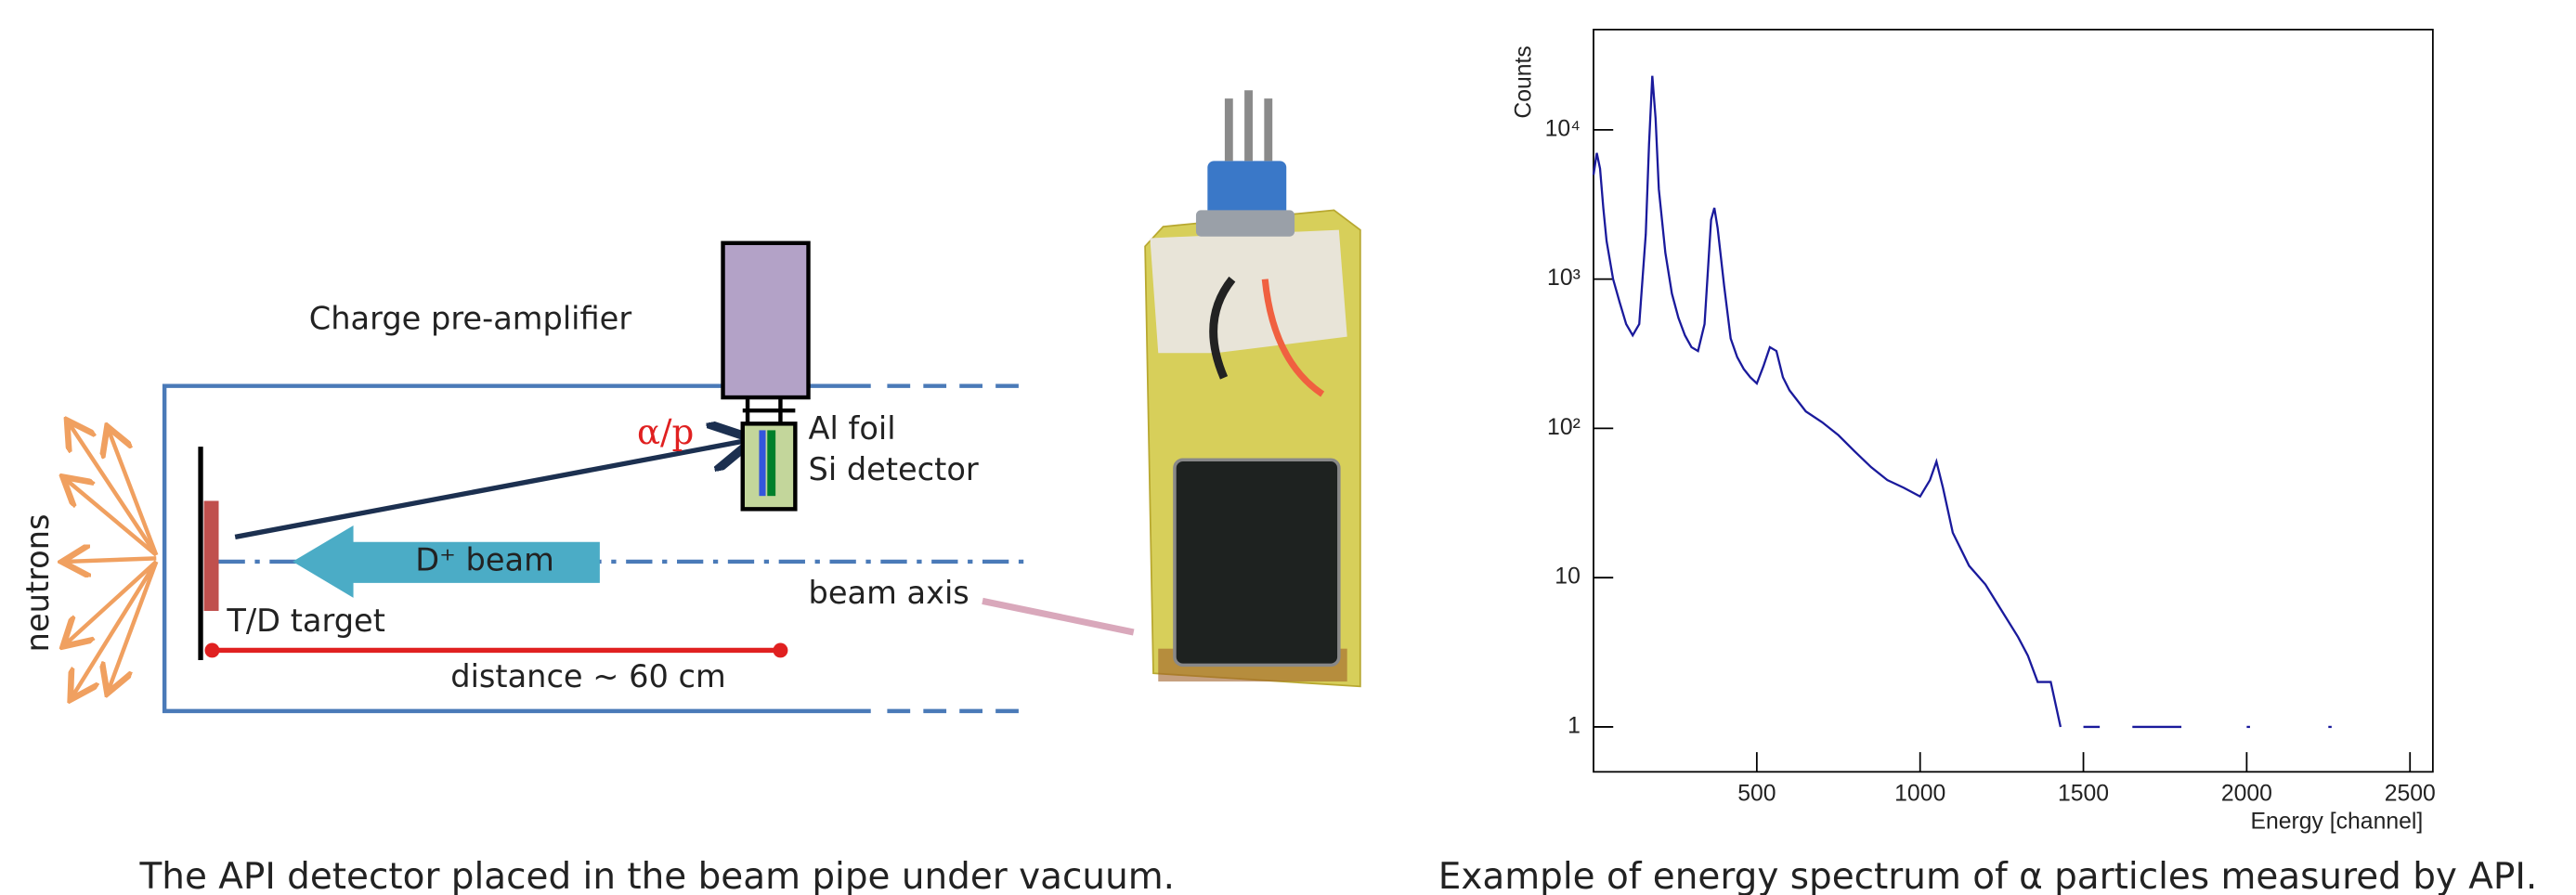 The width and height of the screenshot is (2576, 895). Describe the element at coordinates (2336, 822) in the screenshot. I see `x-axis-title: Energy [channel]` at that location.